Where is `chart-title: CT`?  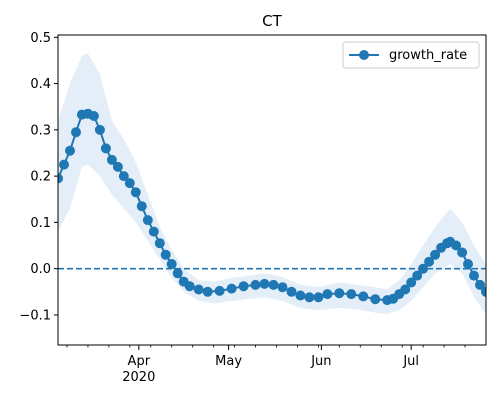
chart-title: CT is located at coordinates (272, 21).